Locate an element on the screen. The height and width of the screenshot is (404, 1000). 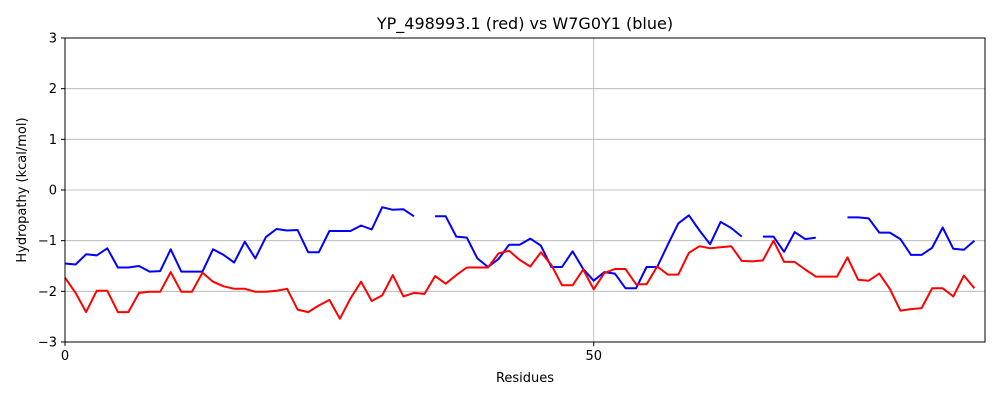
x-tick-label: 50 is located at coordinates (593, 356).